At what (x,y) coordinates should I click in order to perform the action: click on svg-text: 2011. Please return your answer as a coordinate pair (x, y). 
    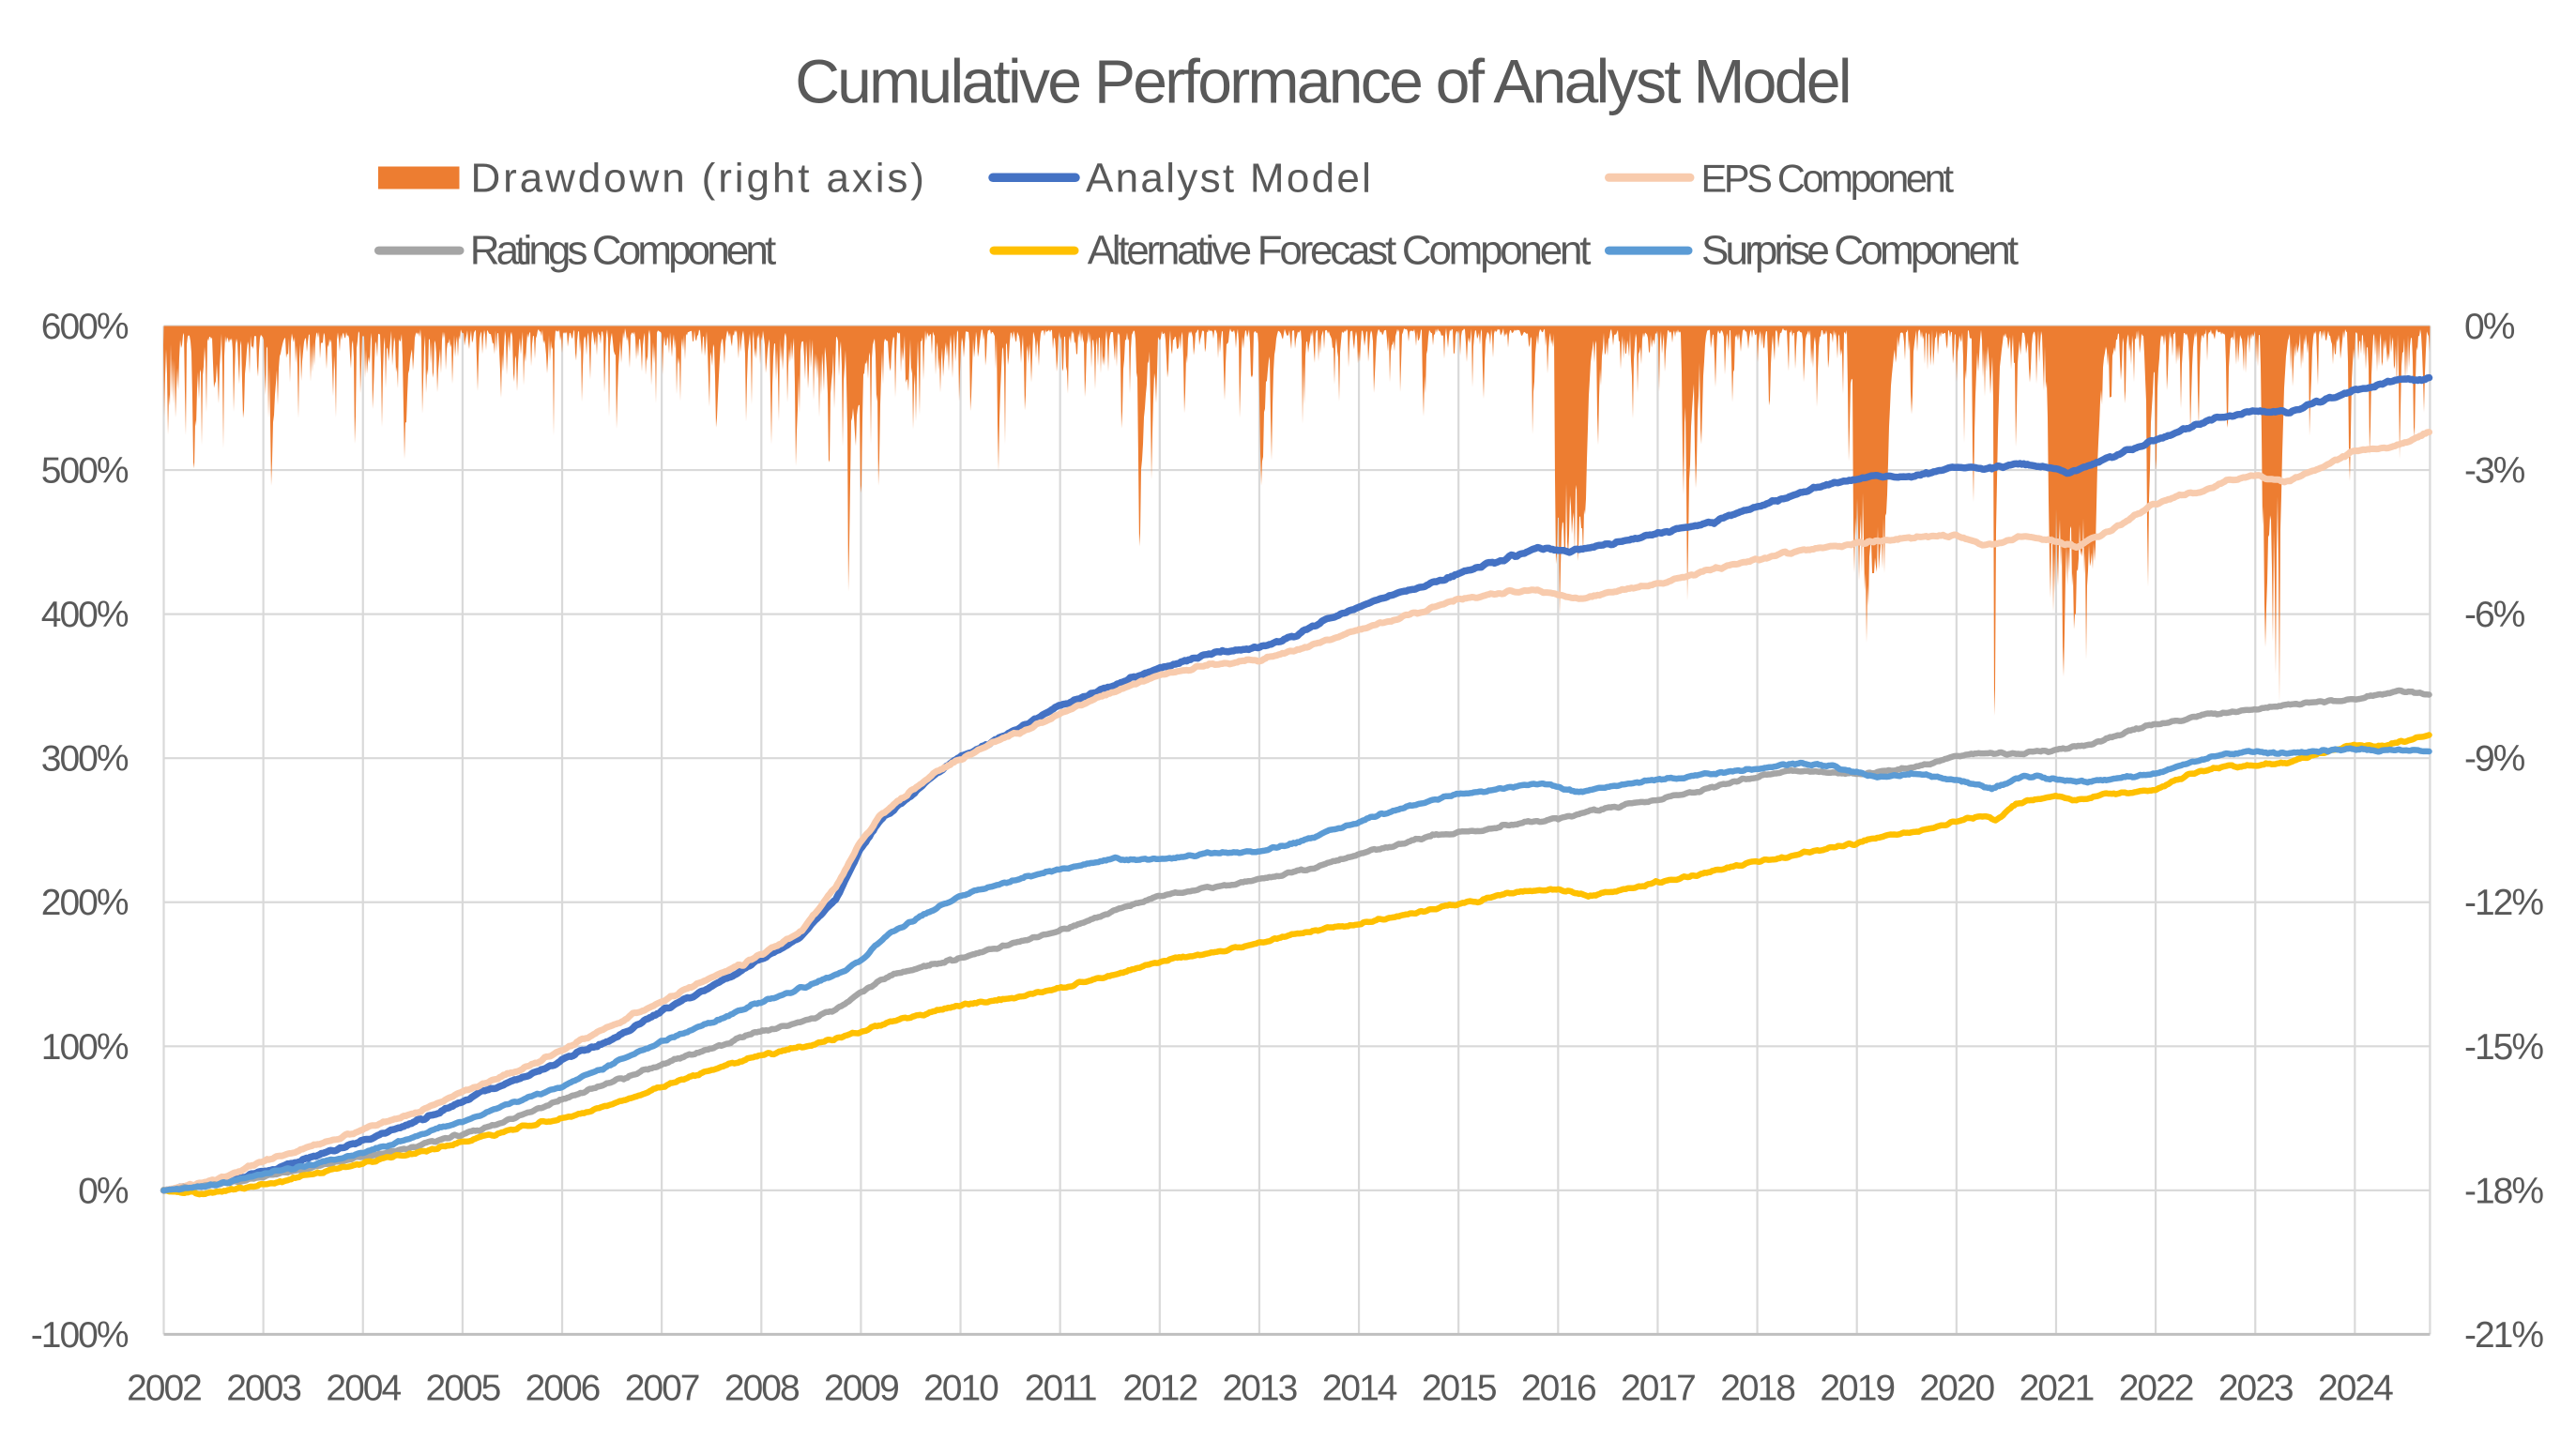
    Looking at the image, I should click on (1060, 1389).